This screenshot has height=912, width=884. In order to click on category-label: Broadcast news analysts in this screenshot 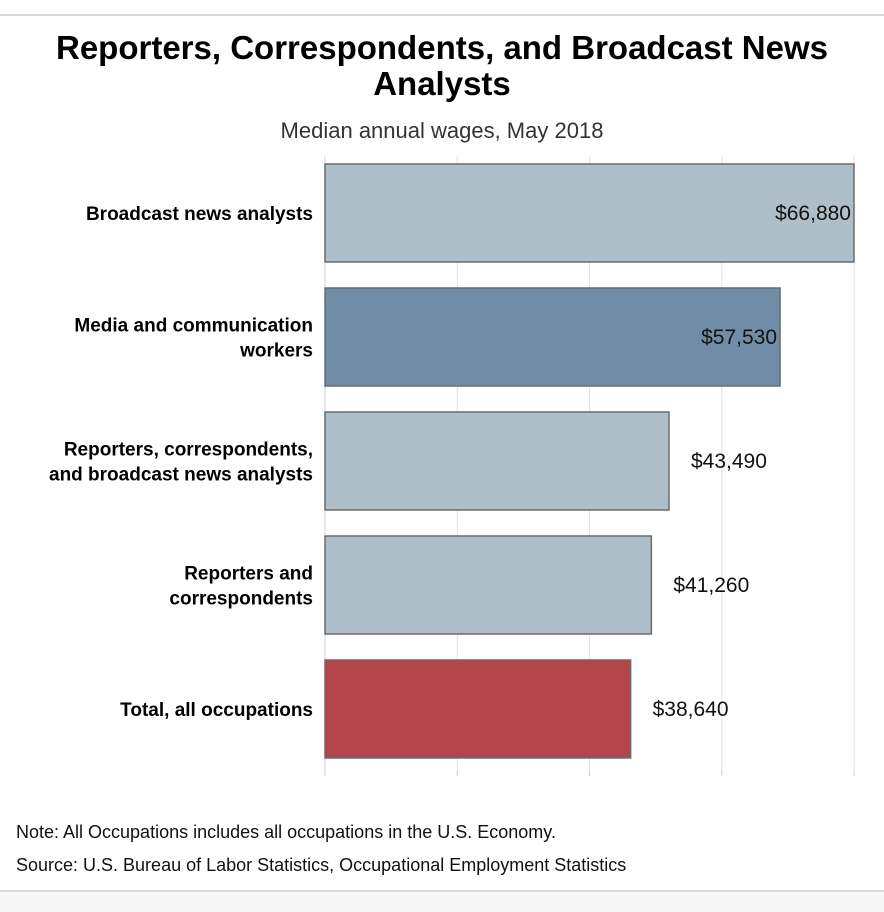, I will do `click(199, 214)`.